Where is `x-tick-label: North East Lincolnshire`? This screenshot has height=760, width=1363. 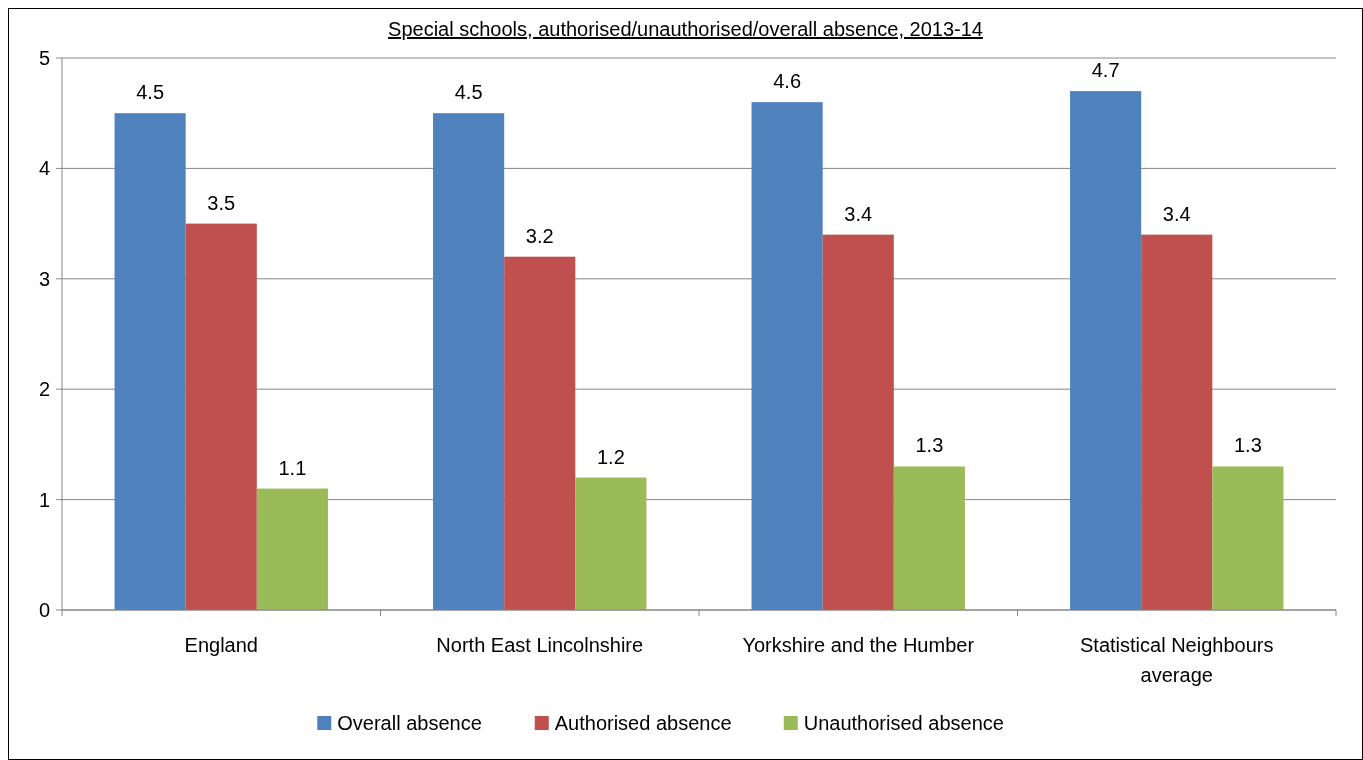 x-tick-label: North East Lincolnshire is located at coordinates (540, 645).